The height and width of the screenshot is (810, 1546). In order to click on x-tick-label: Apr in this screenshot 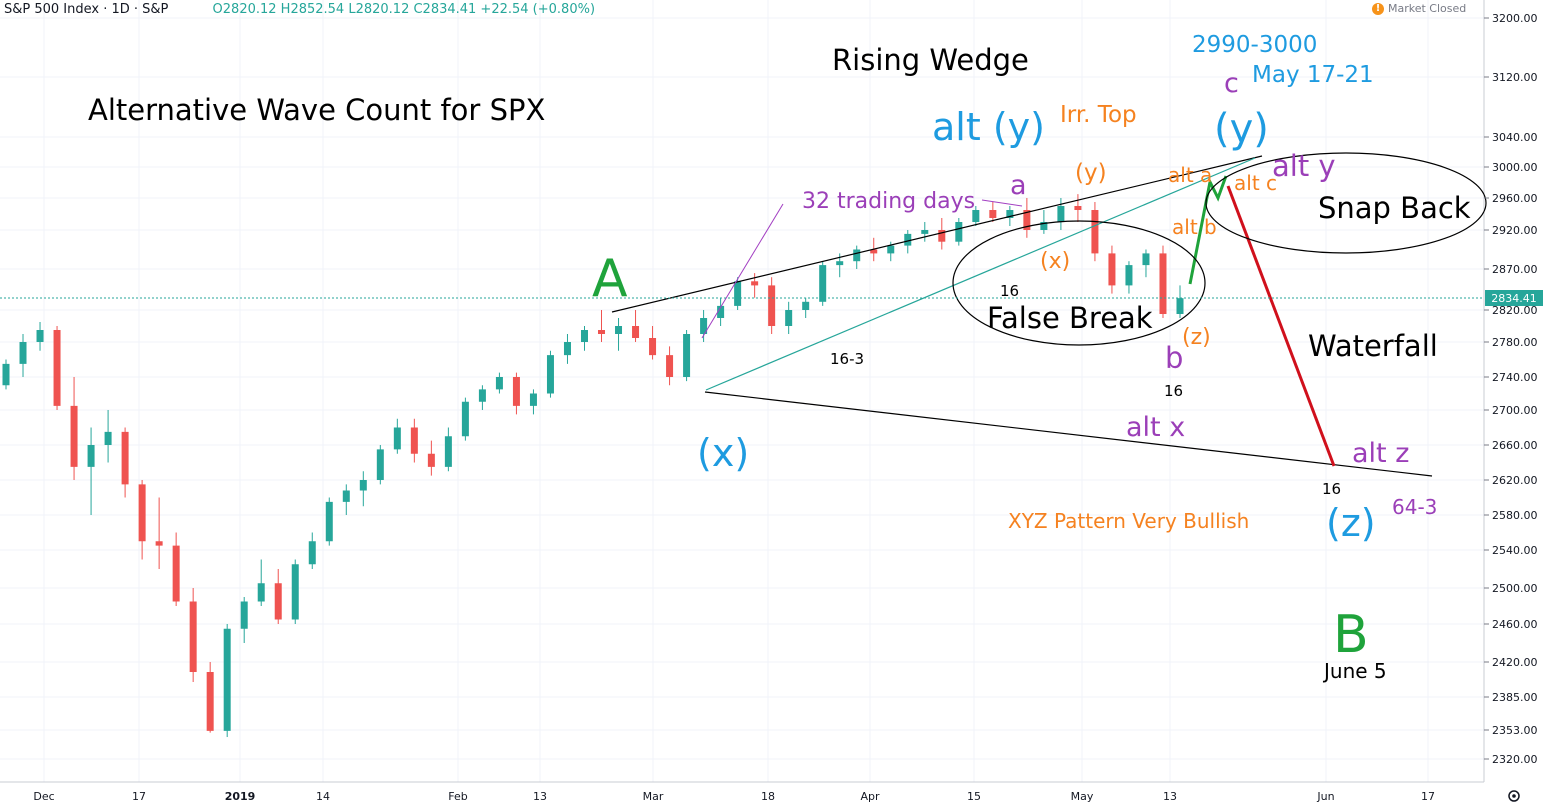, I will do `click(870, 796)`.